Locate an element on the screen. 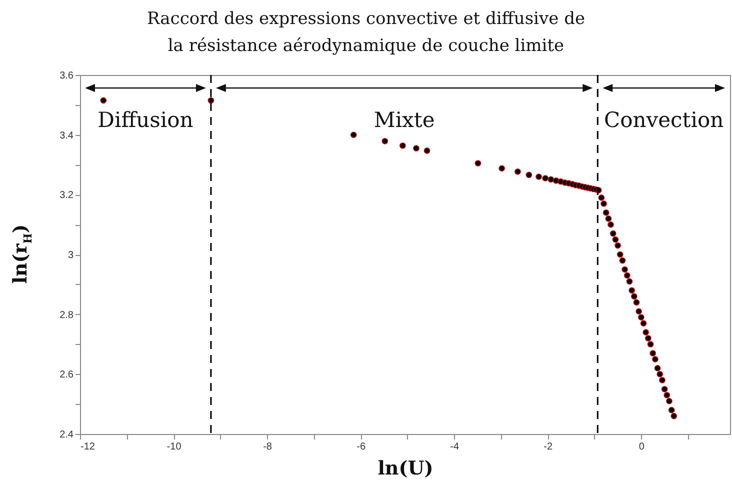  y-tick-label: 3.6 is located at coordinates (67, 76).